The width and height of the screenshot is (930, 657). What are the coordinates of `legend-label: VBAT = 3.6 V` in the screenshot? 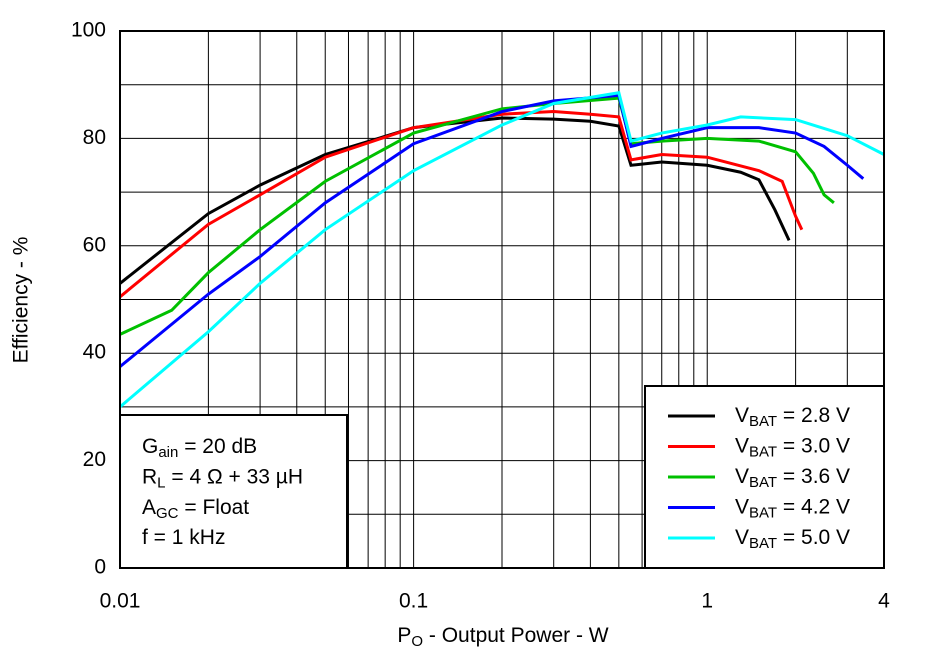 It's located at (792, 478).